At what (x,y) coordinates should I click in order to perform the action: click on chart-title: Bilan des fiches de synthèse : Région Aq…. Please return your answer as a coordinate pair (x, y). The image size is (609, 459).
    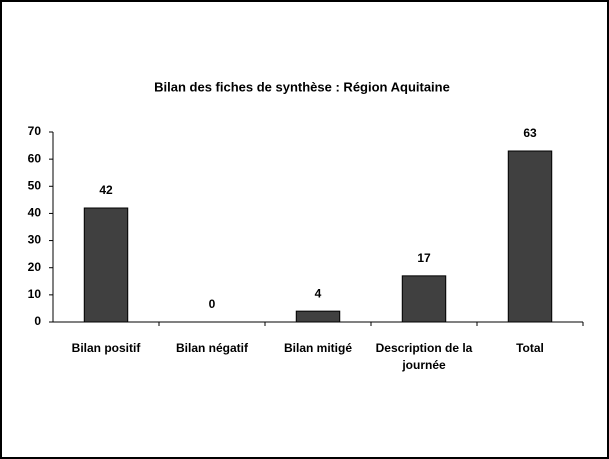
    Looking at the image, I should click on (302, 86).